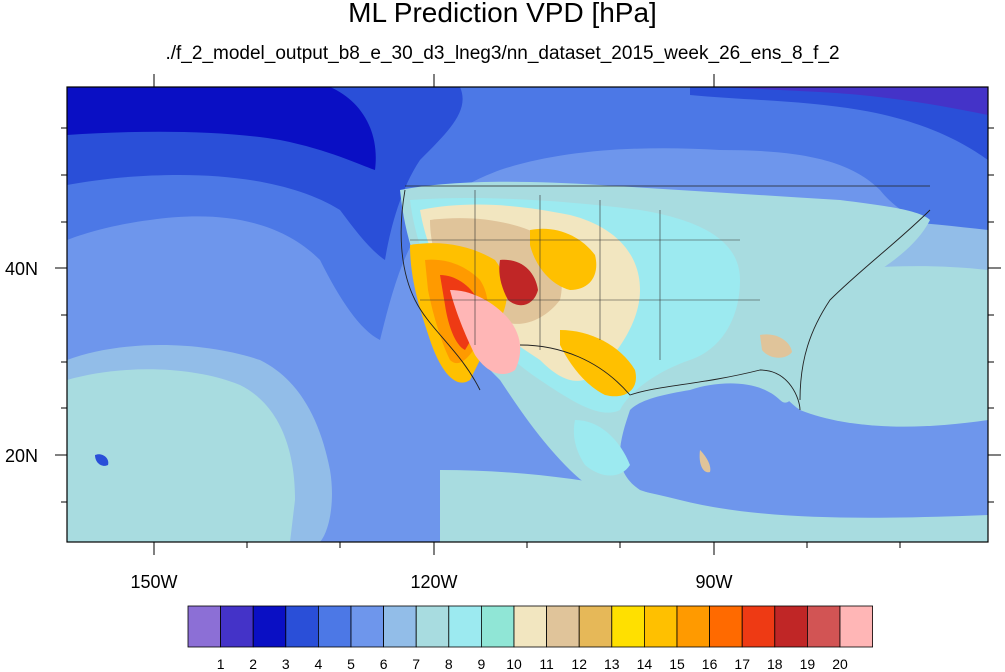 The image size is (1005, 672). I want to click on lat-label-40n: 40N, so click(21, 269).